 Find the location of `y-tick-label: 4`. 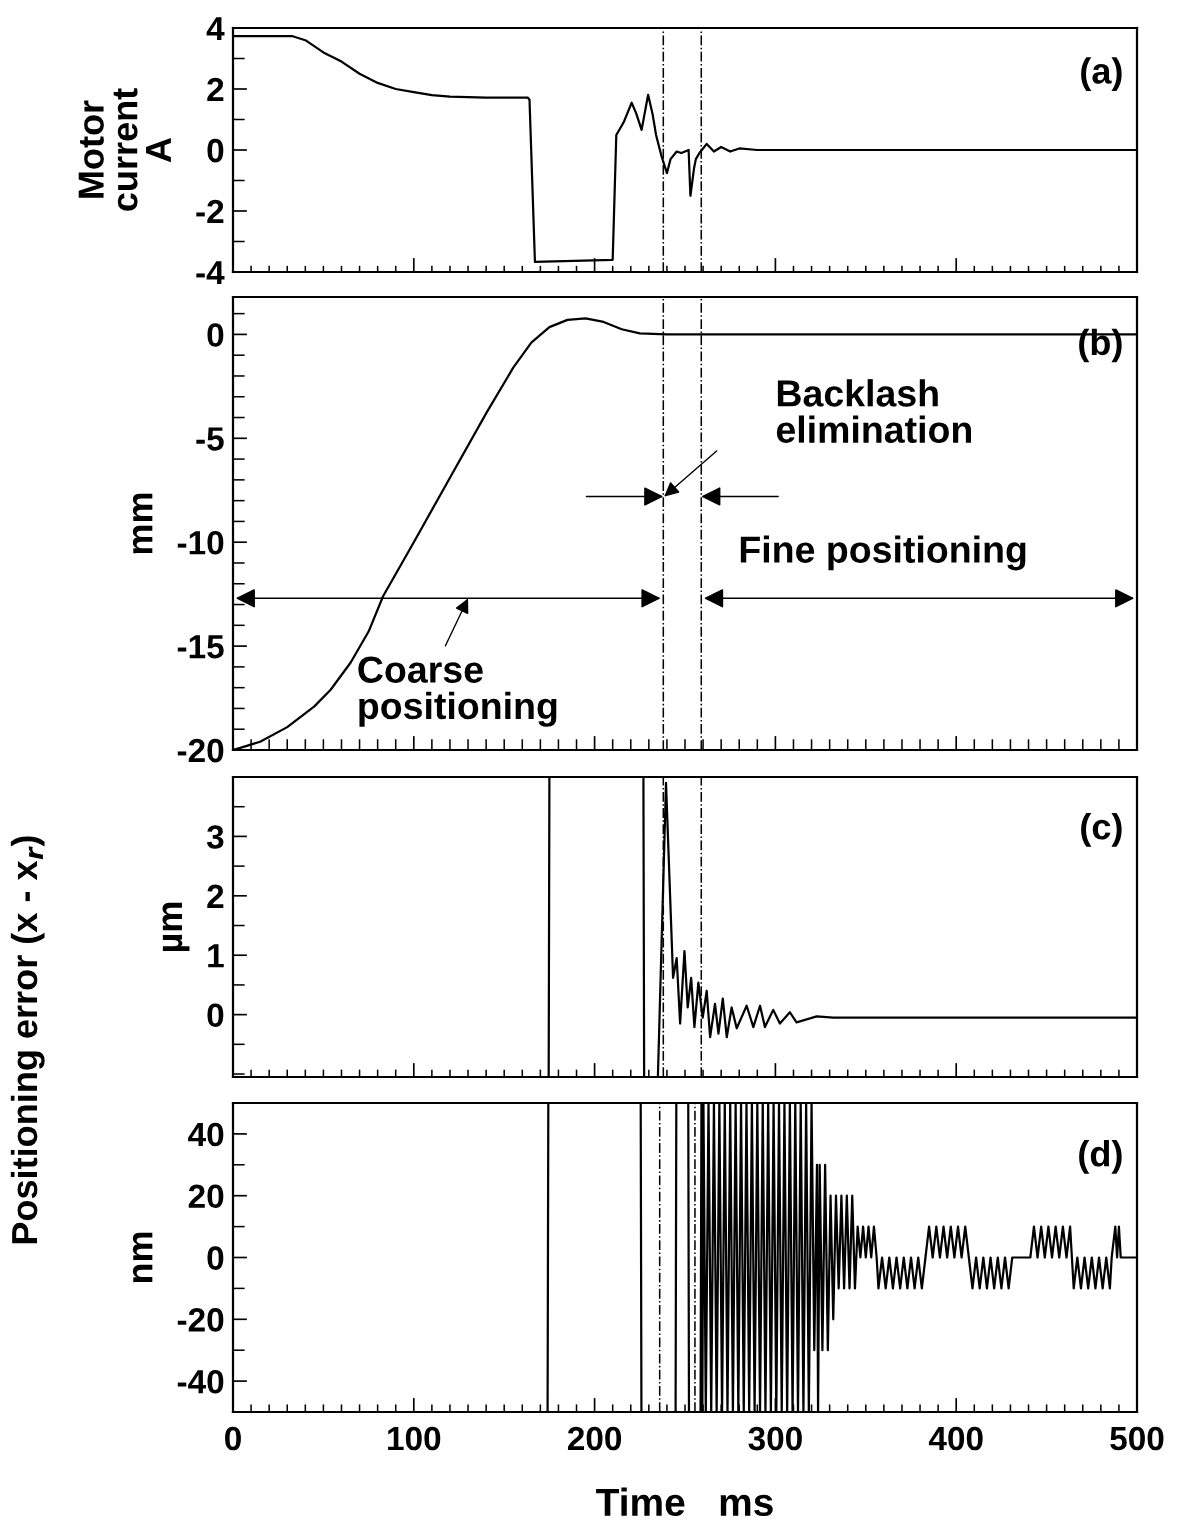

y-tick-label: 4 is located at coordinates (215, 29).